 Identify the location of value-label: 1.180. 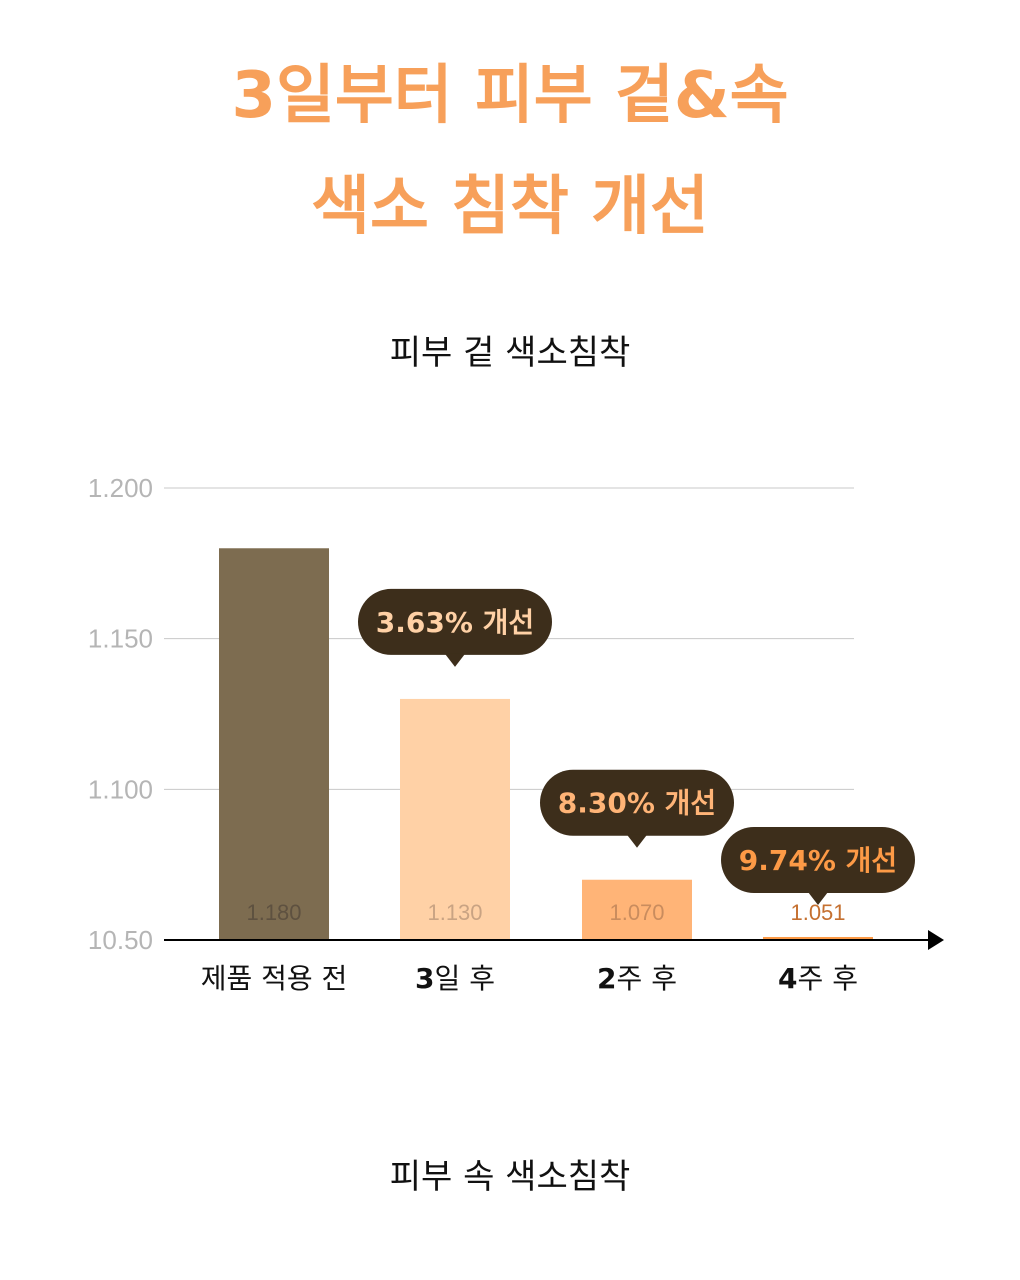
(273, 912).